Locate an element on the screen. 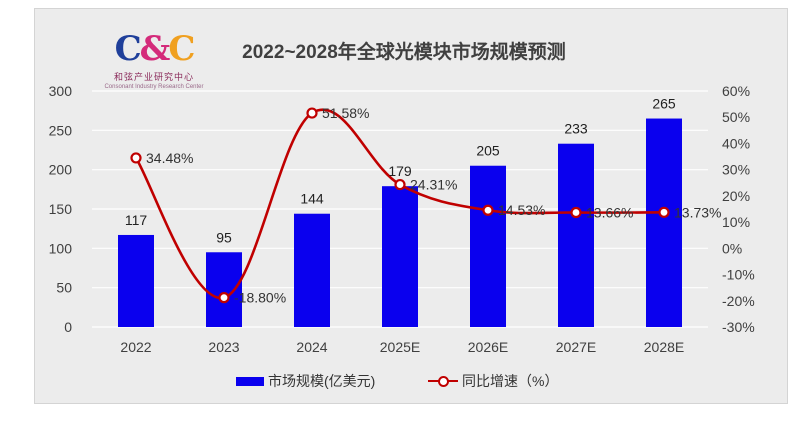 This screenshot has width=800, height=429. bar-value-label: 265 is located at coordinates (664, 104).